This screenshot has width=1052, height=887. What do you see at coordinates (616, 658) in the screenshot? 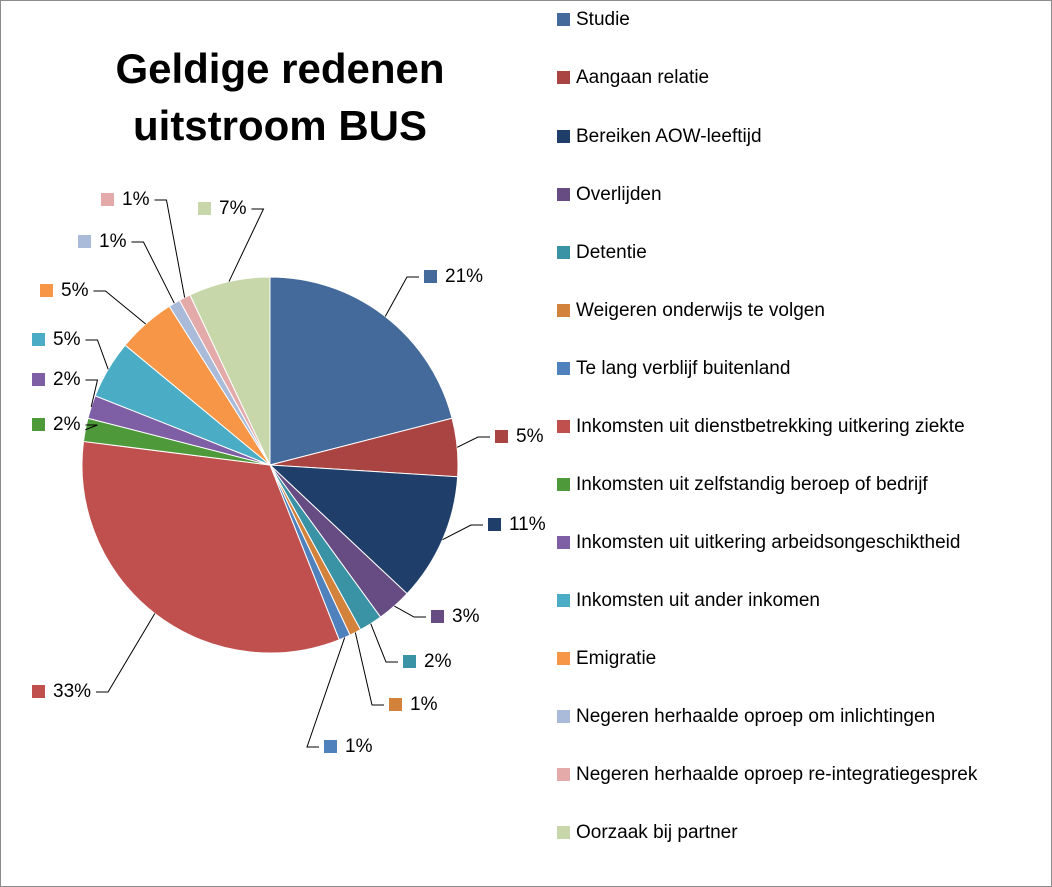
I see `legend-label: Emigratie` at bounding box center [616, 658].